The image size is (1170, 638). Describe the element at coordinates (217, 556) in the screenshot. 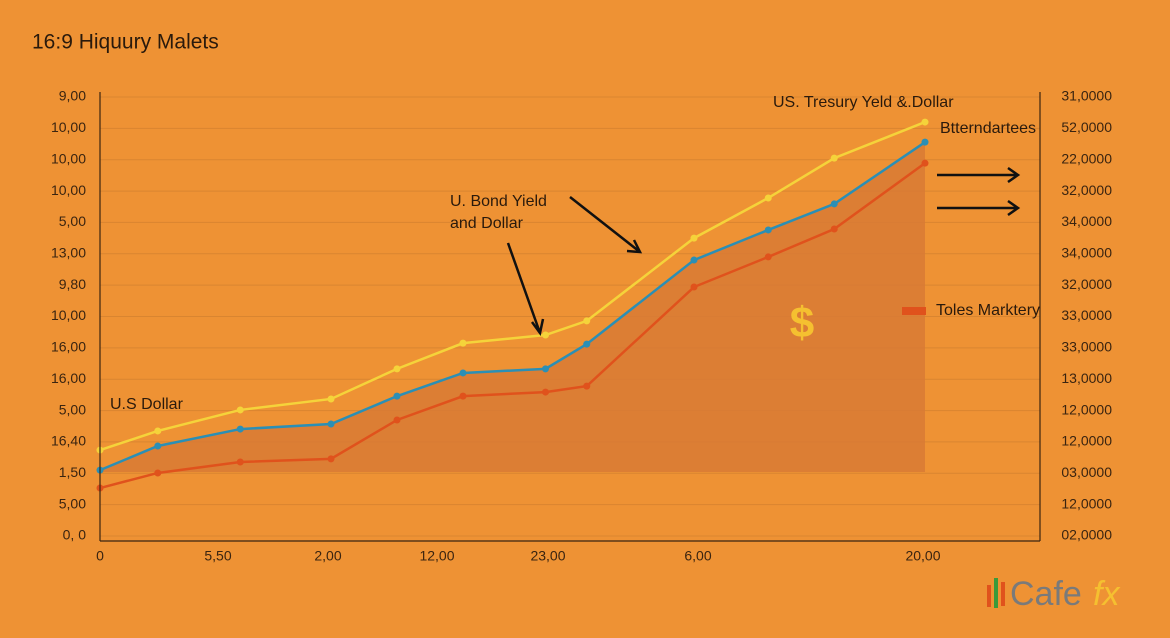

I see `x-tick-label: 5,50` at that location.